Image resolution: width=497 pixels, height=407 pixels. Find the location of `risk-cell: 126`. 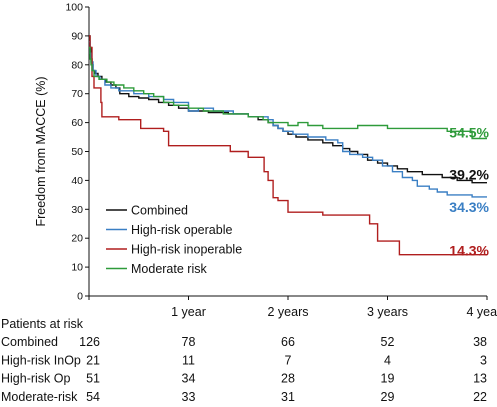

risk-cell: 126 is located at coordinates (89, 342).